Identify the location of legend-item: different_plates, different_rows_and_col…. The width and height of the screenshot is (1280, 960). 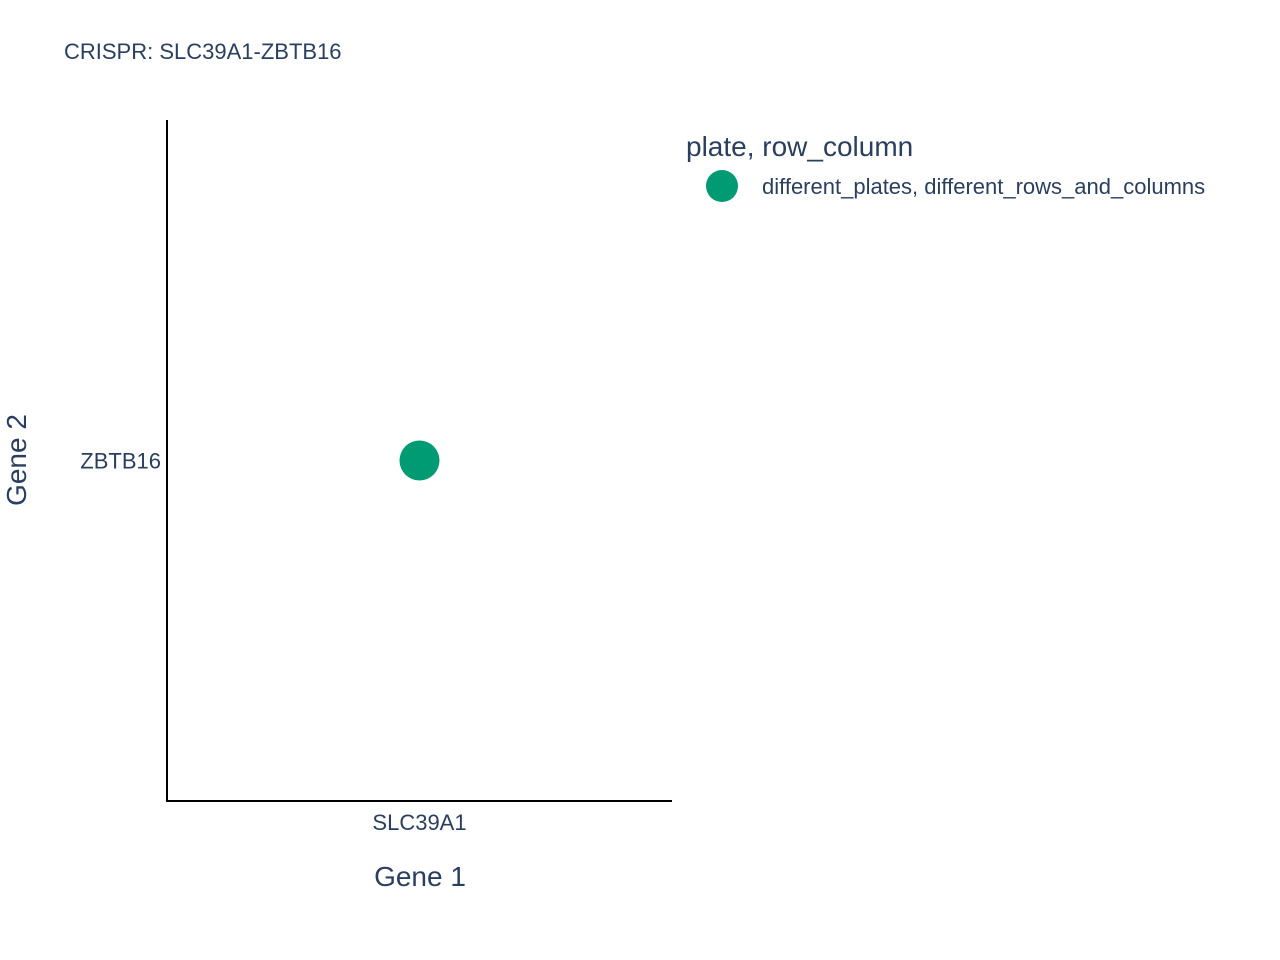
(955, 186).